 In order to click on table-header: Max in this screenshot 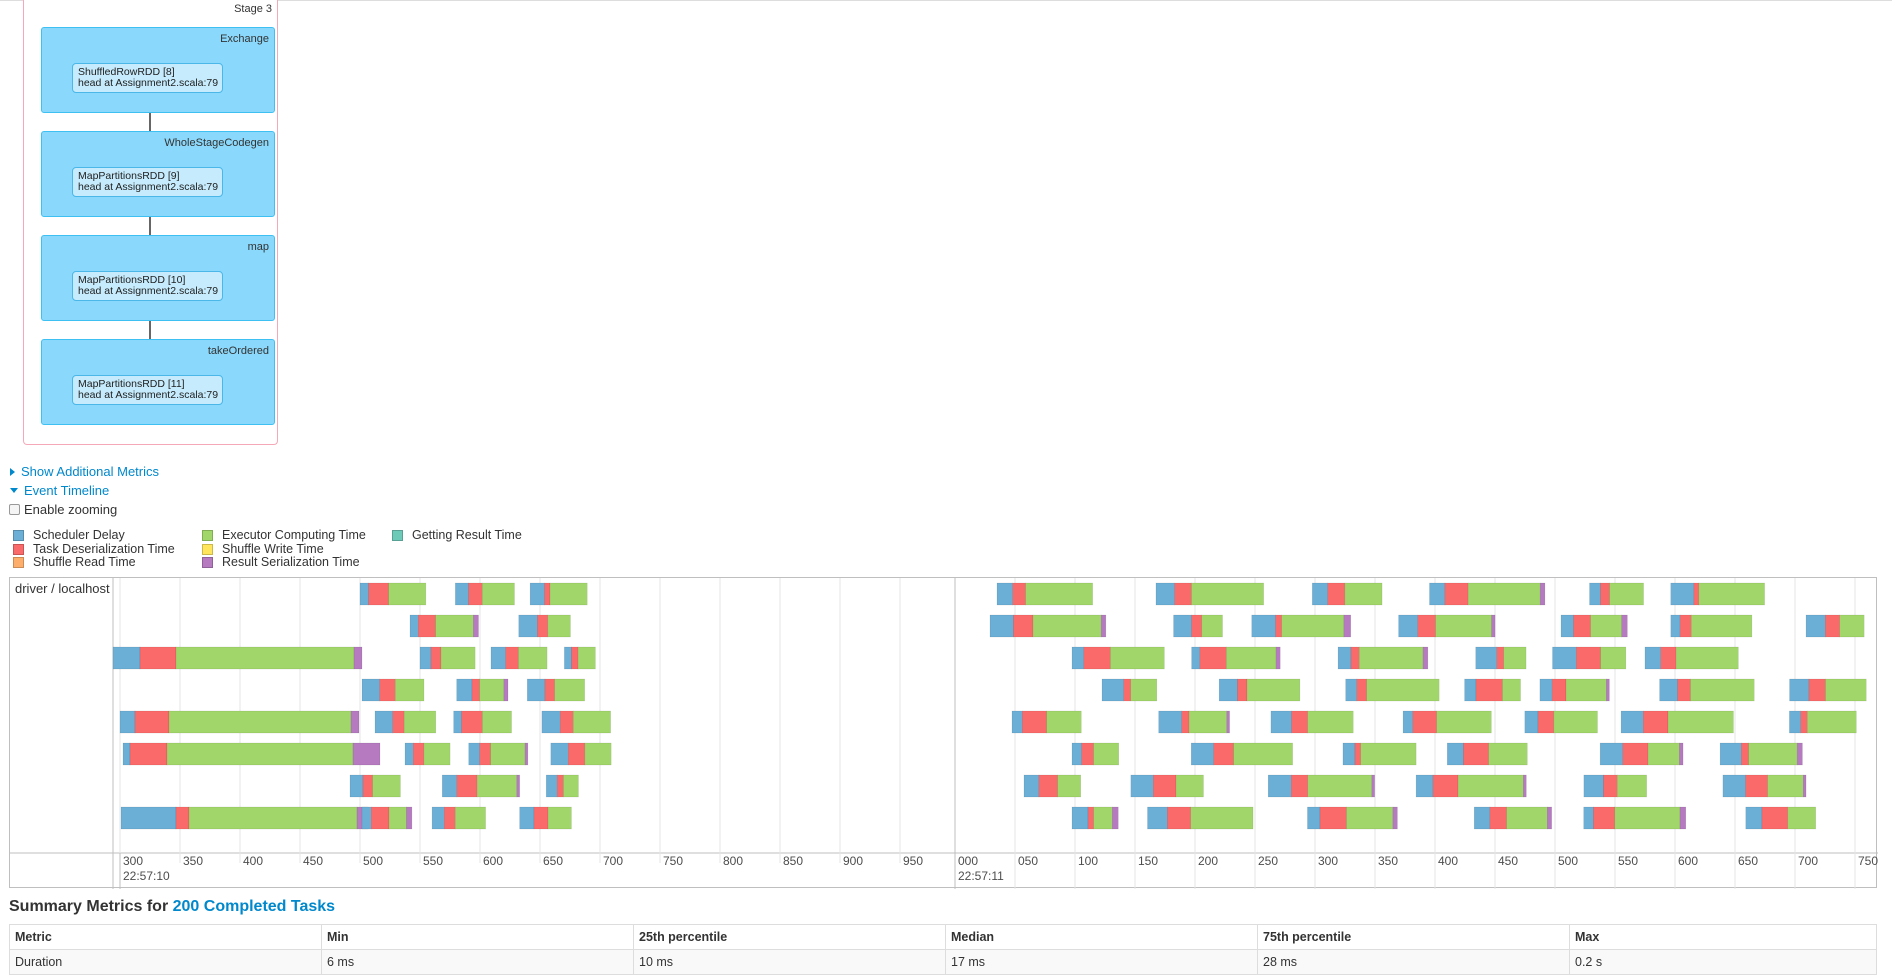, I will do `click(1723, 937)`.